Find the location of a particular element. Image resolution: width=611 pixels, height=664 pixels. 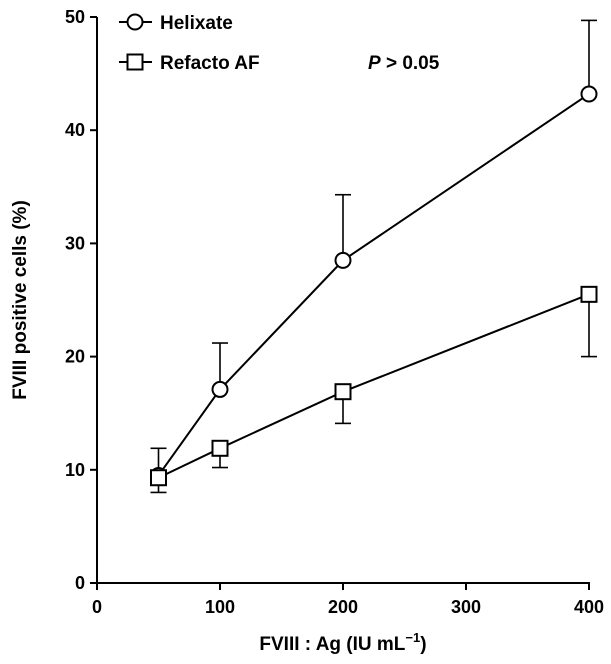

legend-label-helixate: Helixate is located at coordinates (196, 23).